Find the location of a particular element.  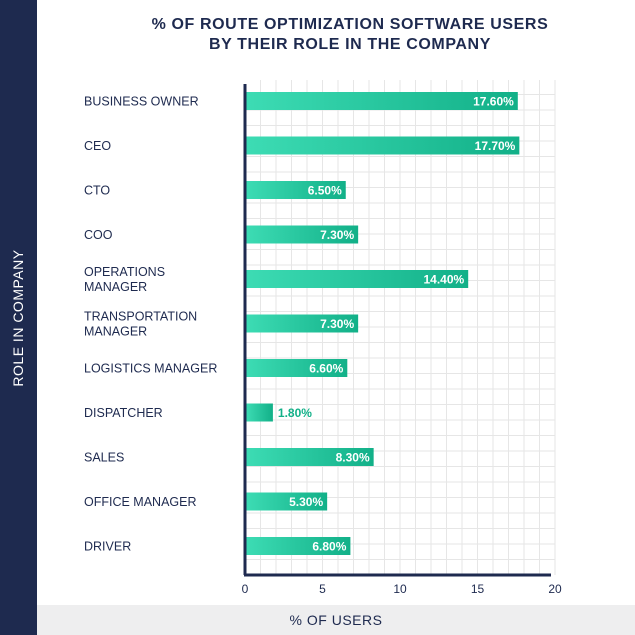

category-label: BUSINESS OWNER is located at coordinates (141, 102).